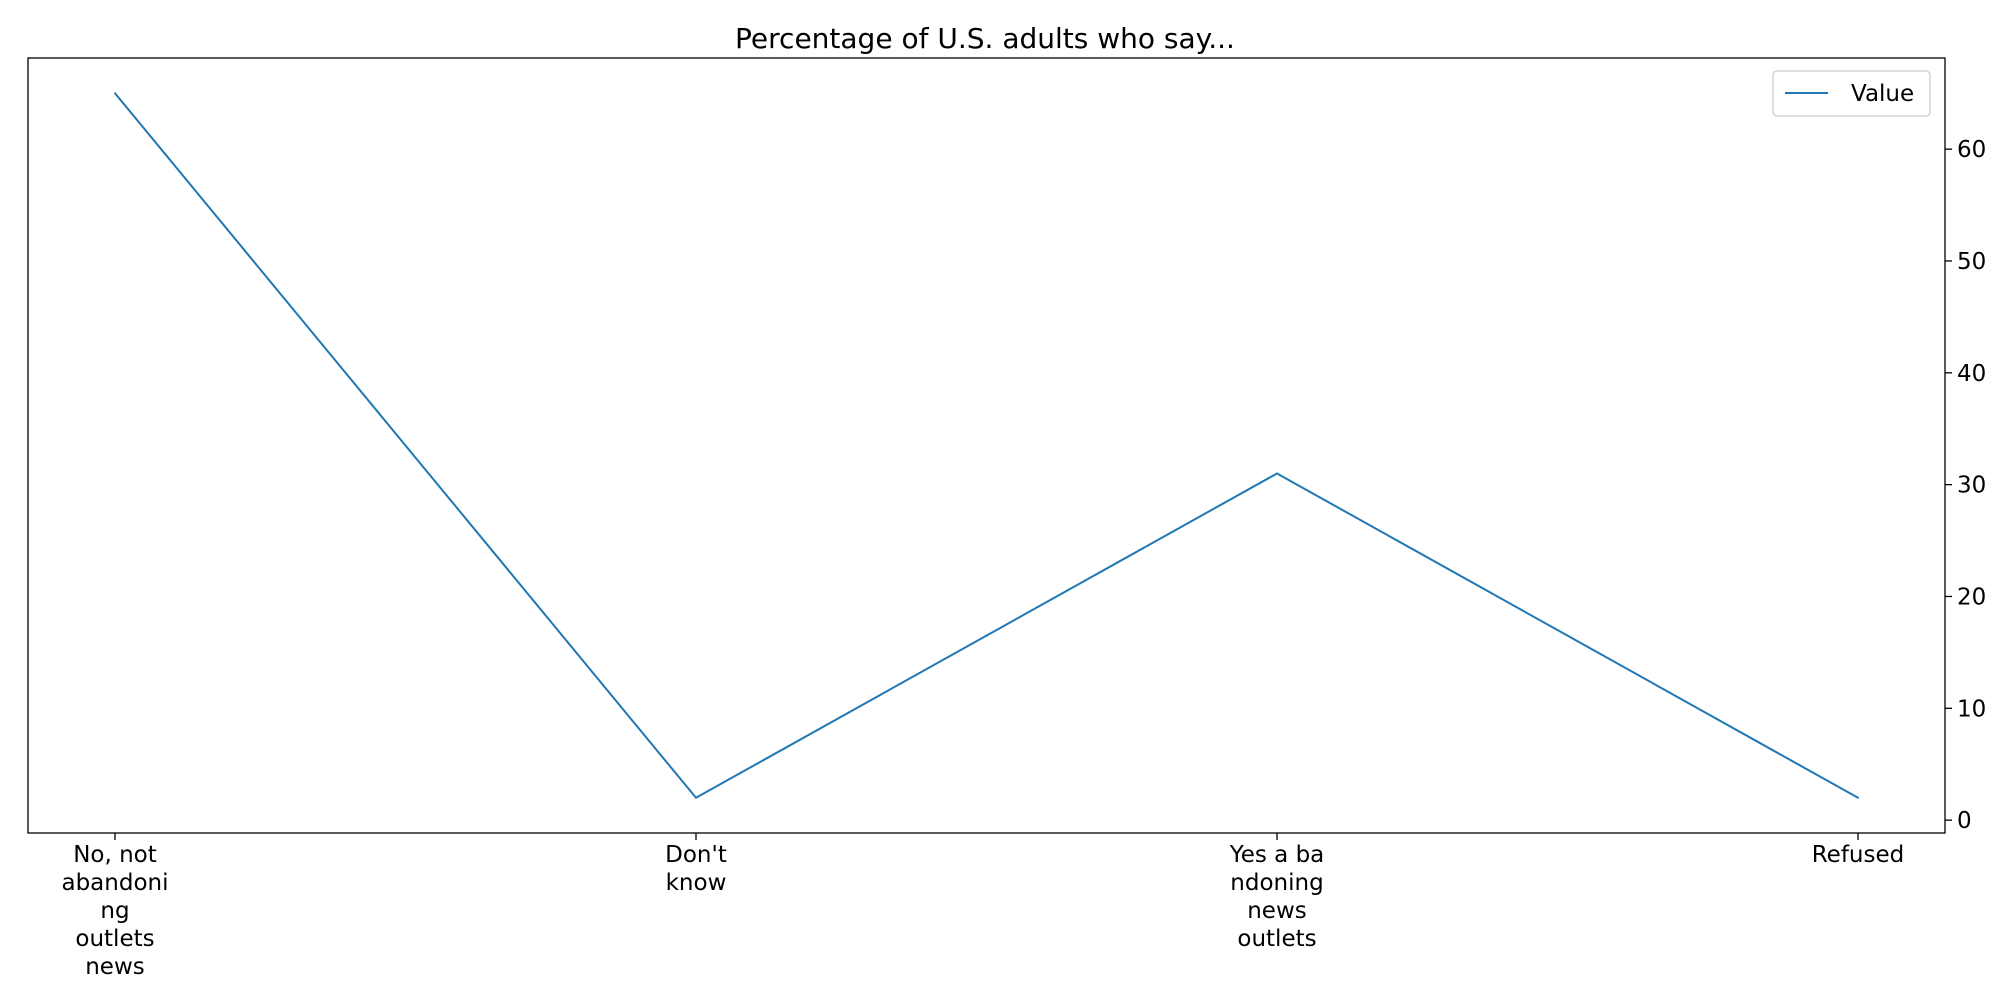 The height and width of the screenshot is (1000, 2000). Describe the element at coordinates (696, 855) in the screenshot. I see `x-tick-label-line: Don't` at that location.